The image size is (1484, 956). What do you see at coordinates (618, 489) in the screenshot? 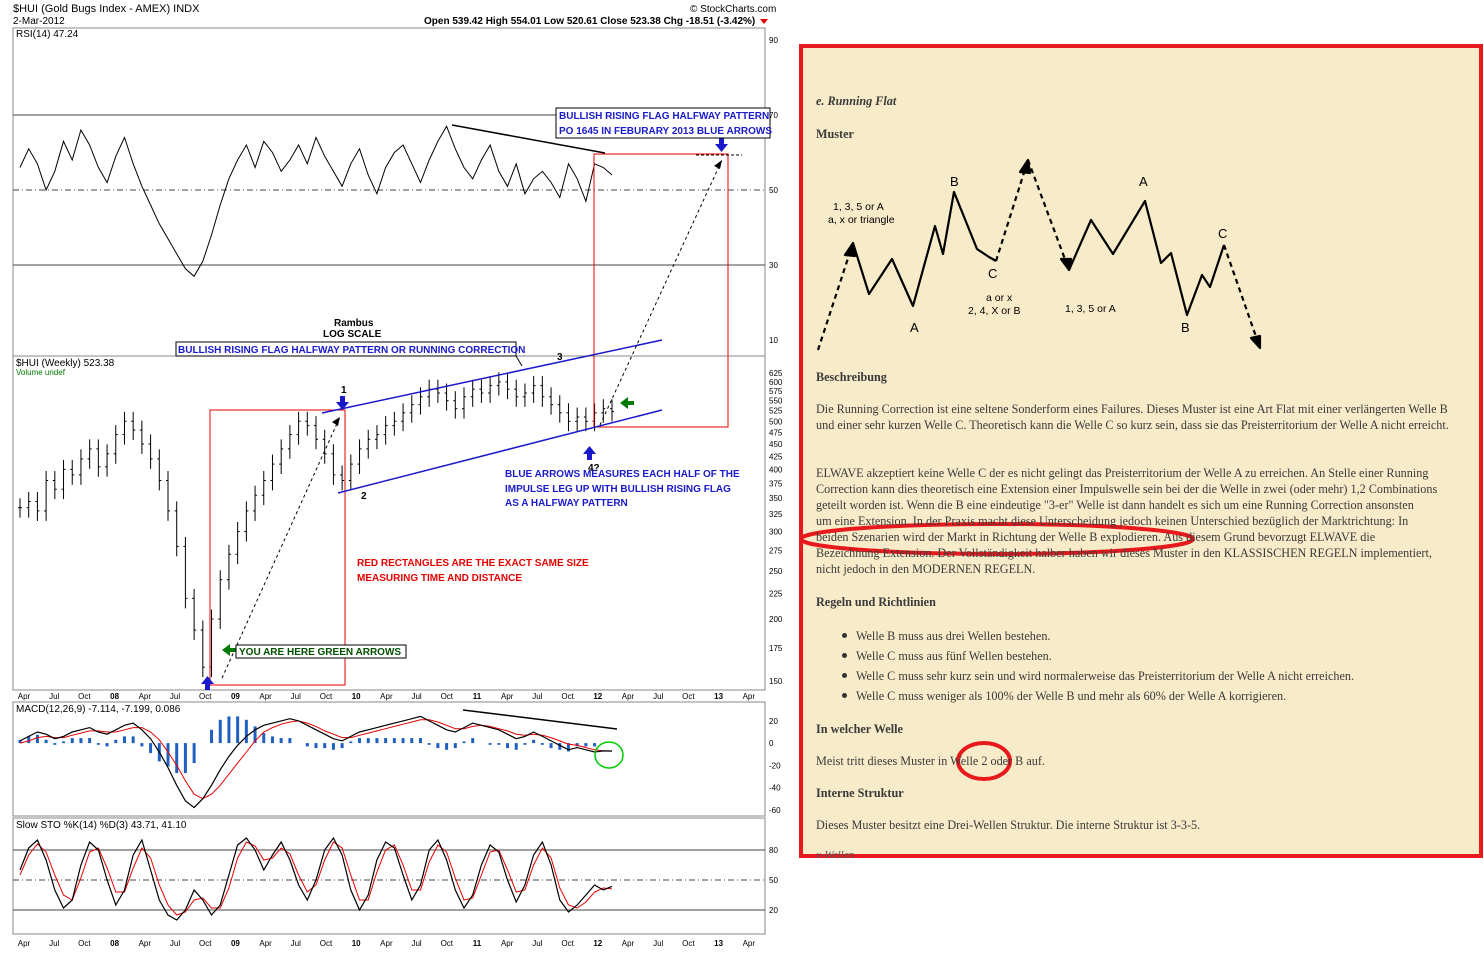
I see `annotation-text: IMPULSE LEG UP WITH BULLISH RISING FLAG` at bounding box center [618, 489].